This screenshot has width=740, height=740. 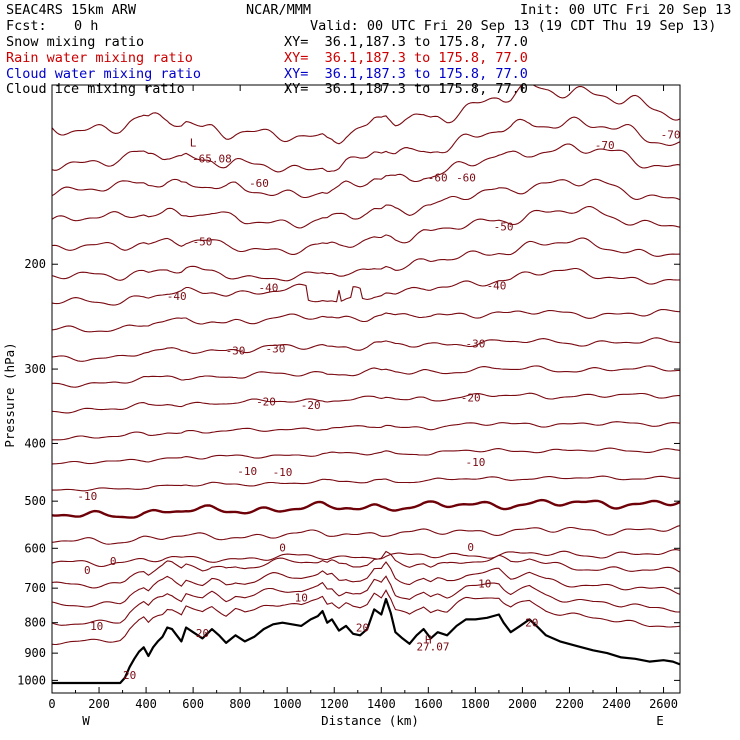 I want to click on contour-line-m5, so click(x=366, y=483).